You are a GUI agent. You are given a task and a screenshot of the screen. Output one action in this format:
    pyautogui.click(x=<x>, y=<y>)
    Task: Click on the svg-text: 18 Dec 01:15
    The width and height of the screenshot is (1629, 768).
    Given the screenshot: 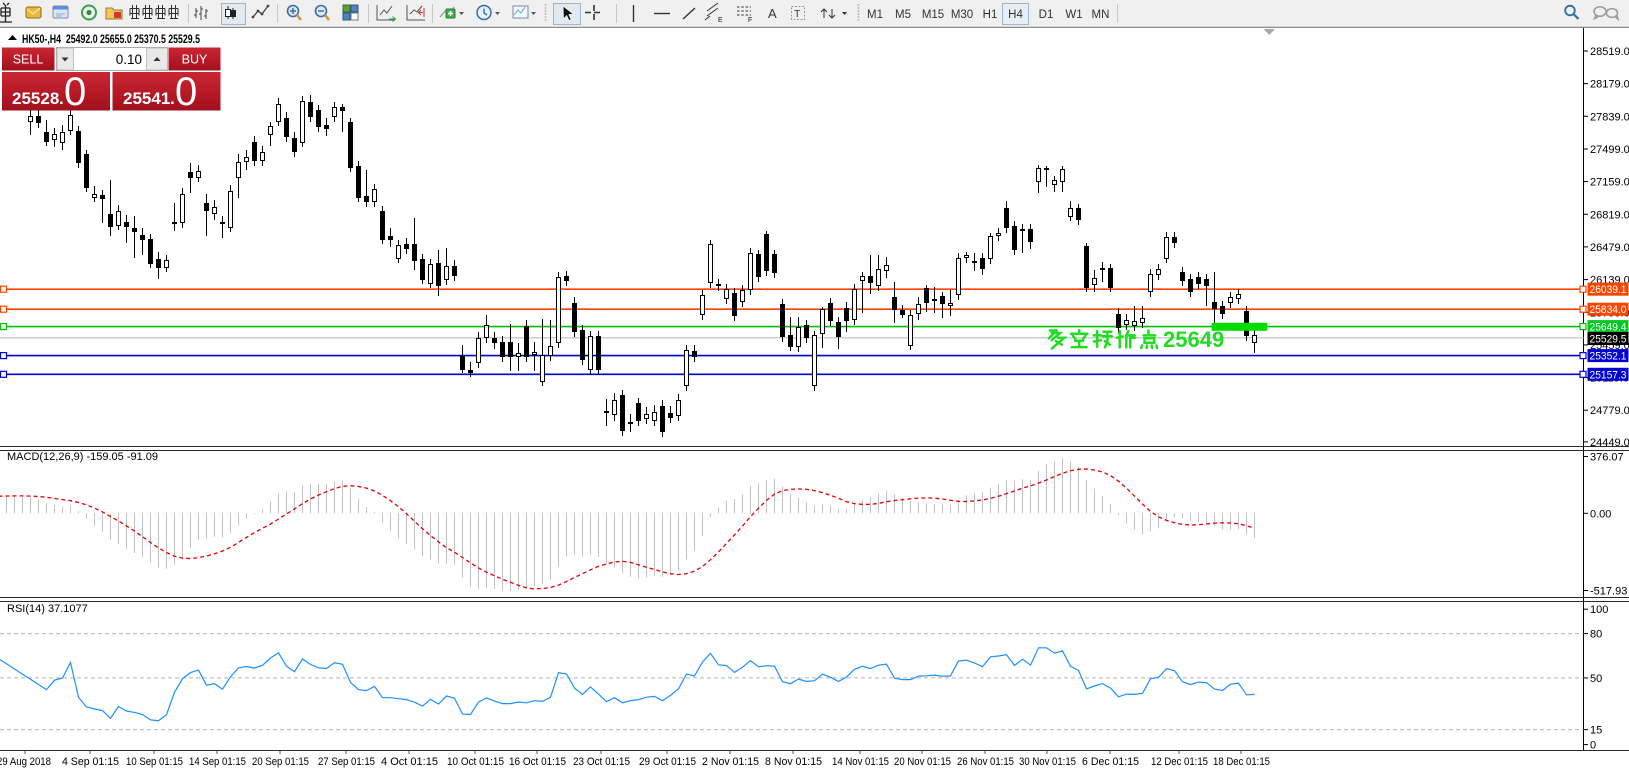 What is the action you would take?
    pyautogui.click(x=1241, y=762)
    